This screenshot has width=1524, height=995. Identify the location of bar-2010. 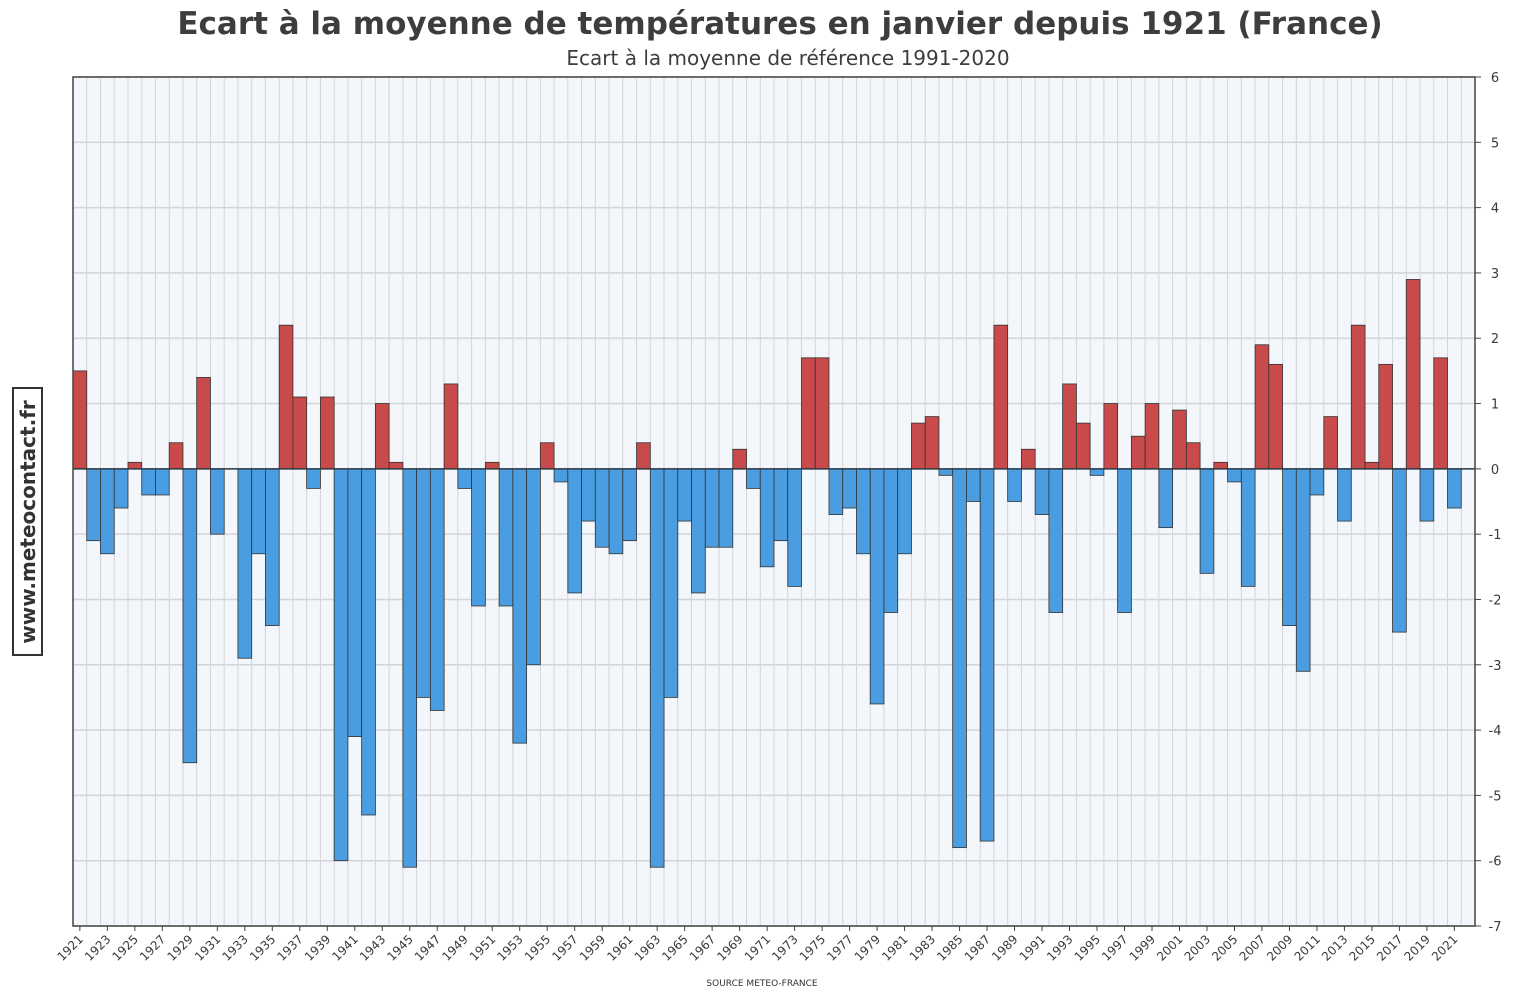
(1303, 570).